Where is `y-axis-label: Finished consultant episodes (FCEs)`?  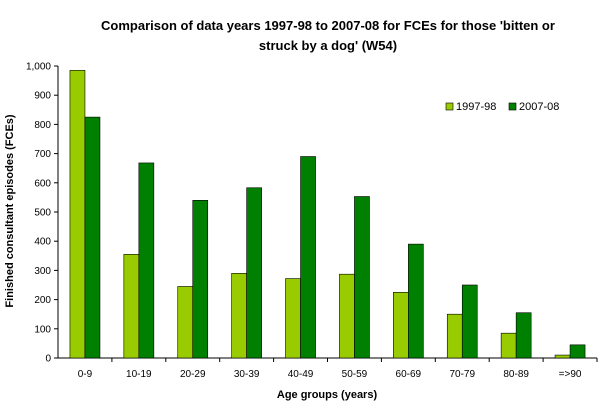
y-axis-label: Finished consultant episodes (FCEs) is located at coordinates (10, 210).